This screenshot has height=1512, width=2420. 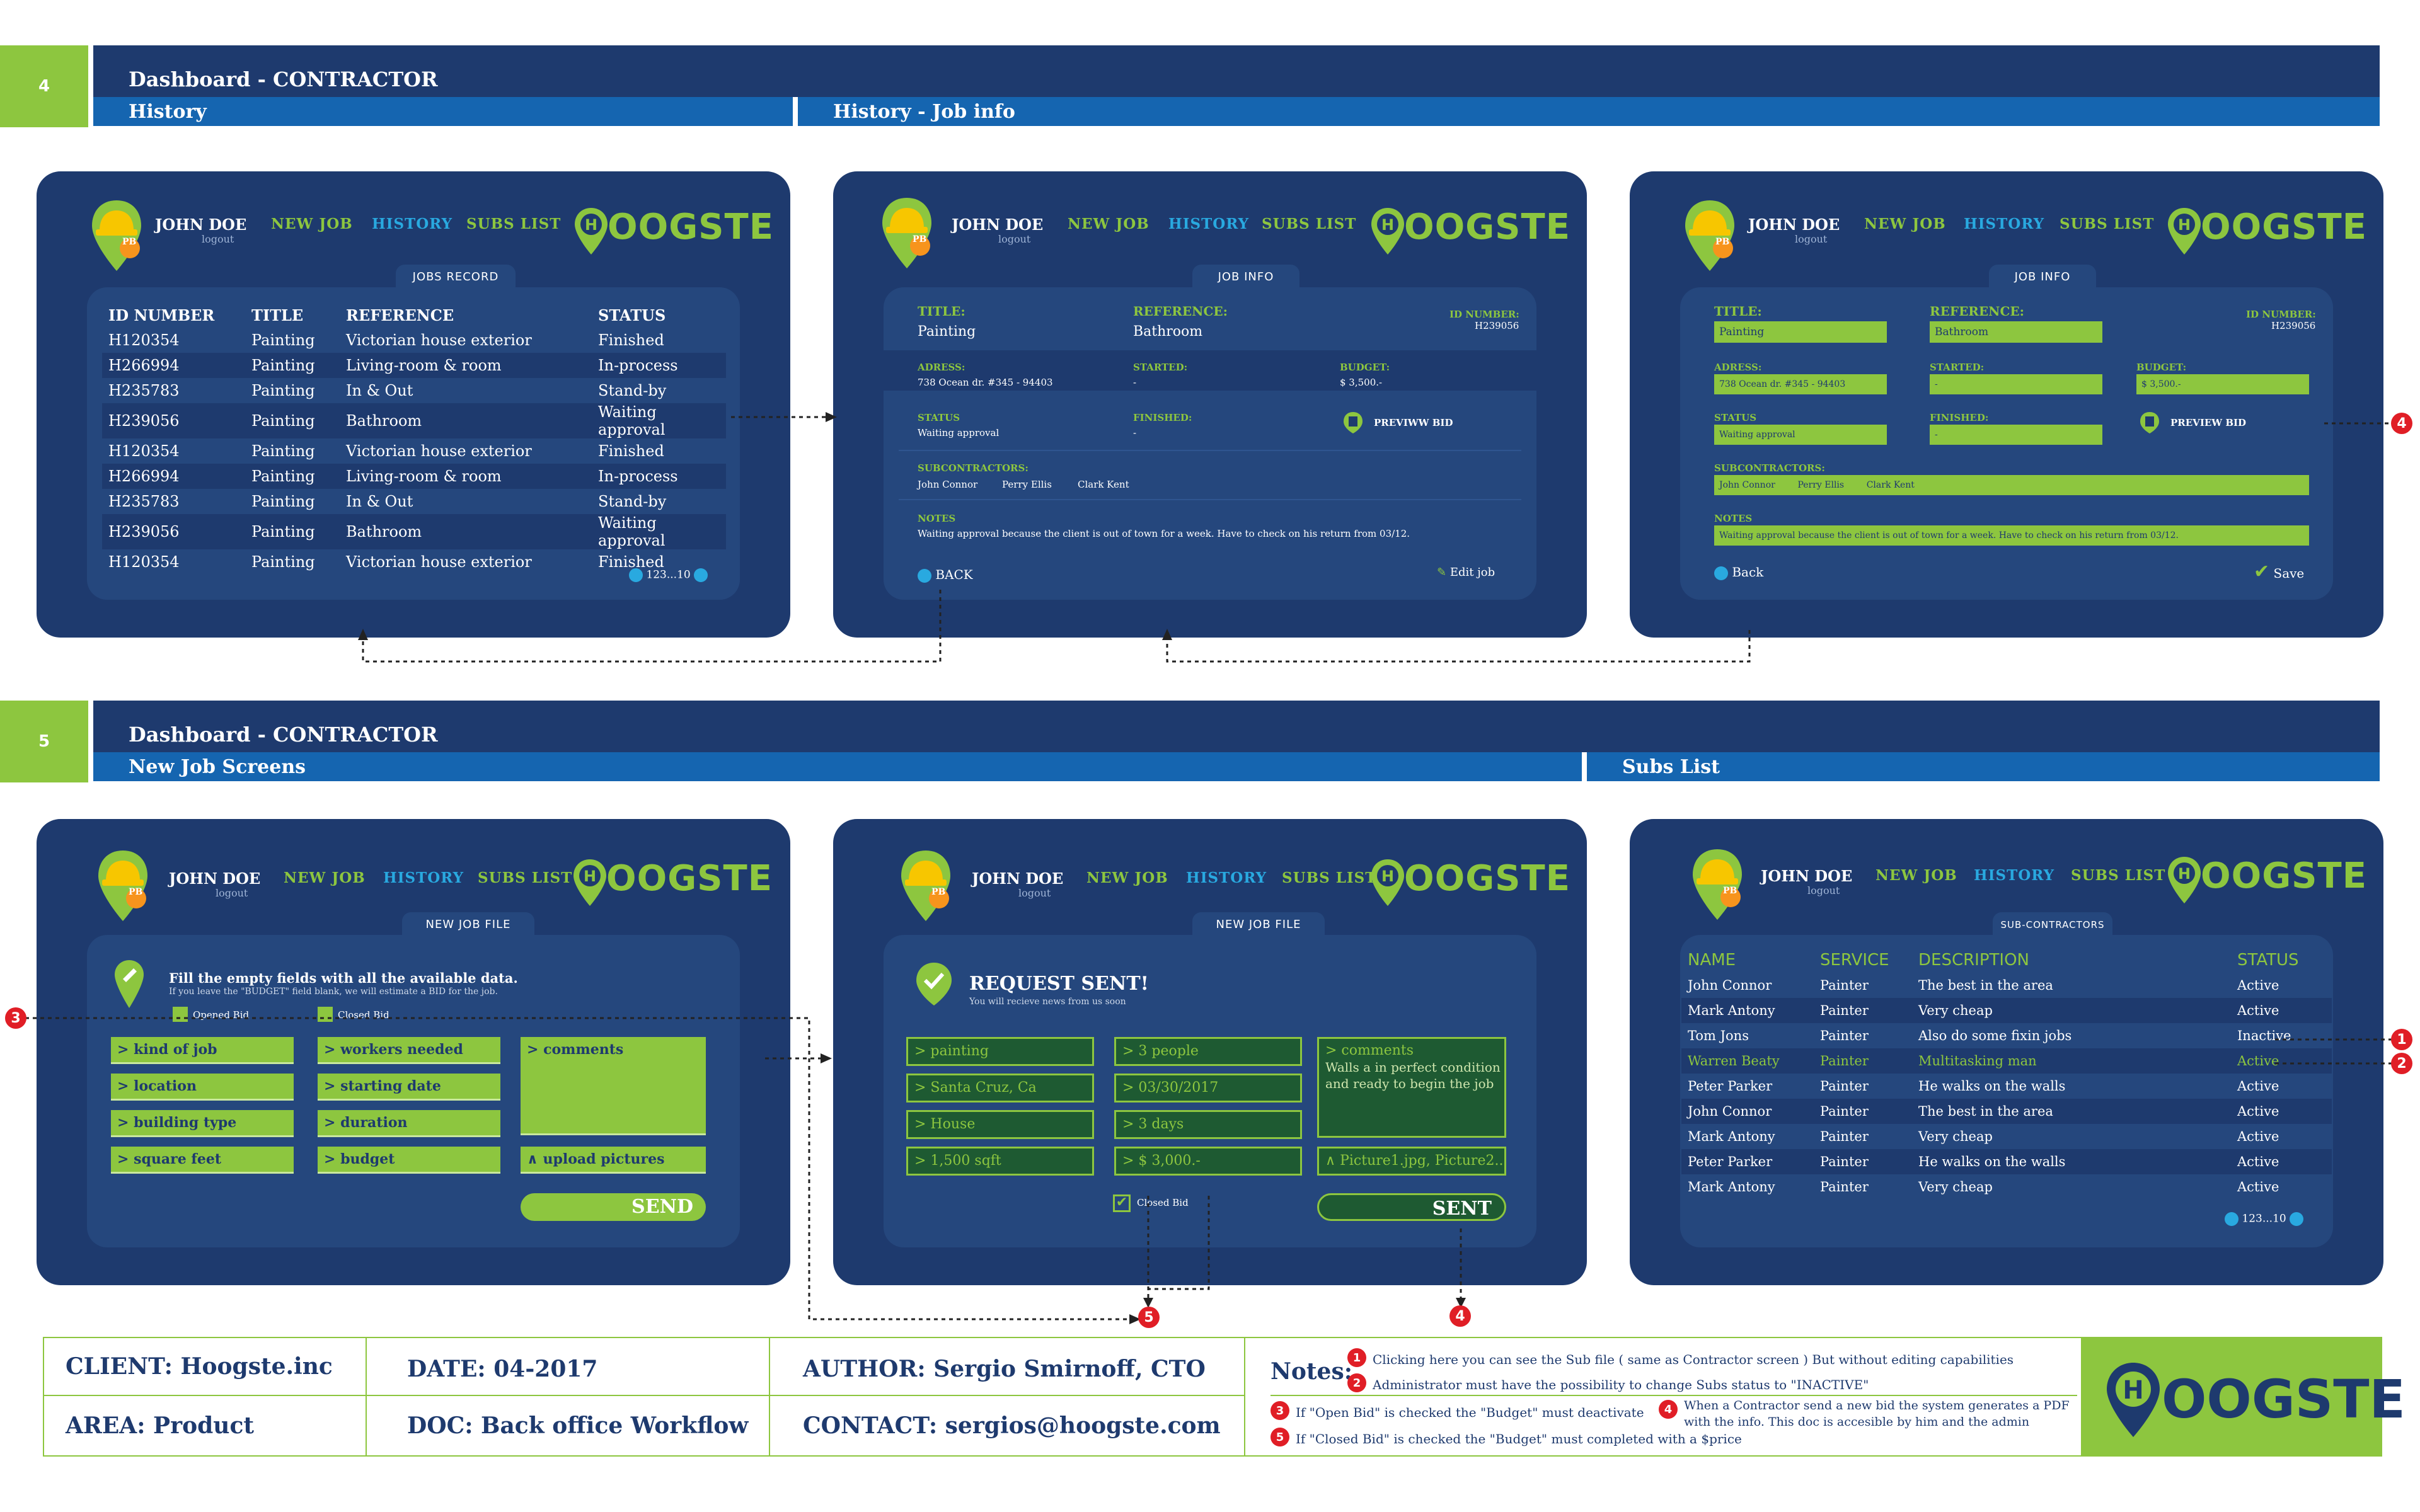 What do you see at coordinates (2016, 435) in the screenshot?
I see `finished-input: -` at bounding box center [2016, 435].